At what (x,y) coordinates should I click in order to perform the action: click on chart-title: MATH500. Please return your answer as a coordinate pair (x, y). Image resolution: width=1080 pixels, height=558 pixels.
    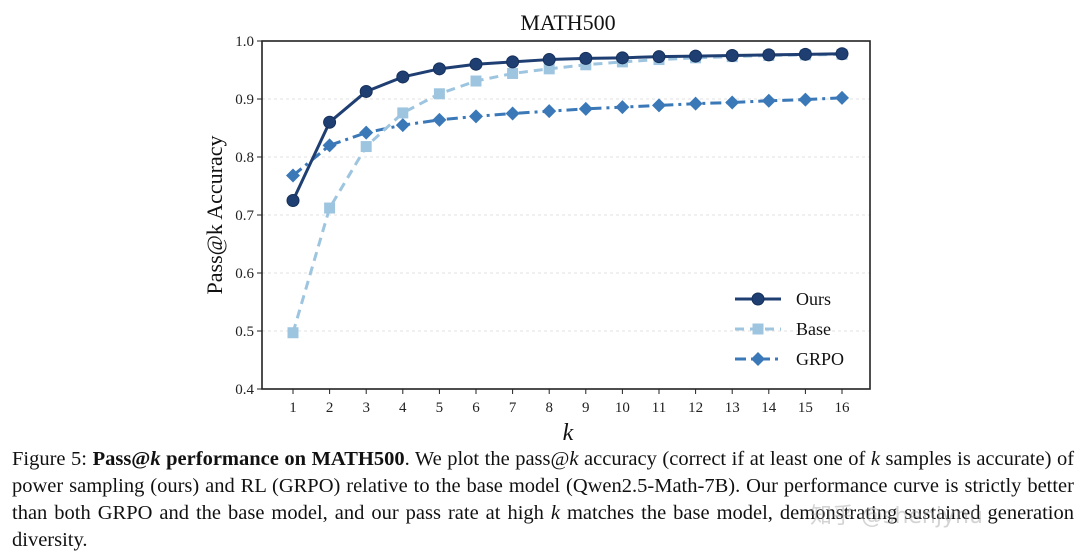
    Looking at the image, I should click on (567, 22).